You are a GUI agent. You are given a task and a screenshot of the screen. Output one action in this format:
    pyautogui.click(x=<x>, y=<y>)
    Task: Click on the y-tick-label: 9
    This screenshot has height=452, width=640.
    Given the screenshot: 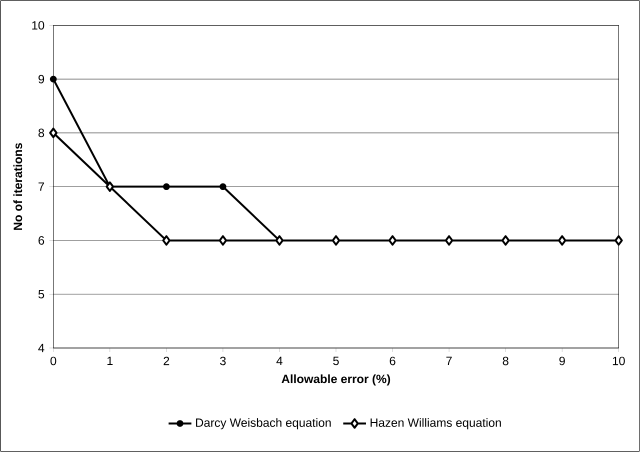 What is the action you would take?
    pyautogui.click(x=41, y=79)
    